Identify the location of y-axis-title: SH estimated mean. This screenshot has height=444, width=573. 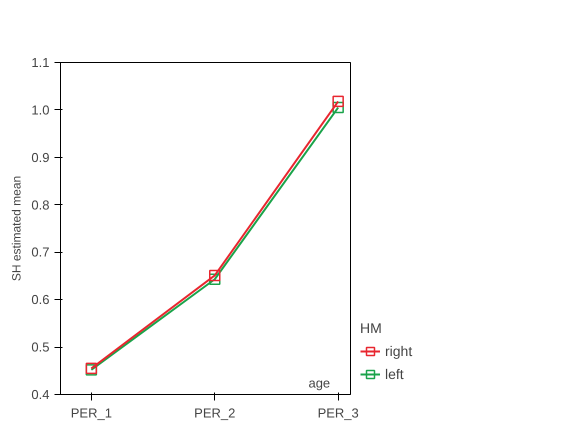
(16, 229).